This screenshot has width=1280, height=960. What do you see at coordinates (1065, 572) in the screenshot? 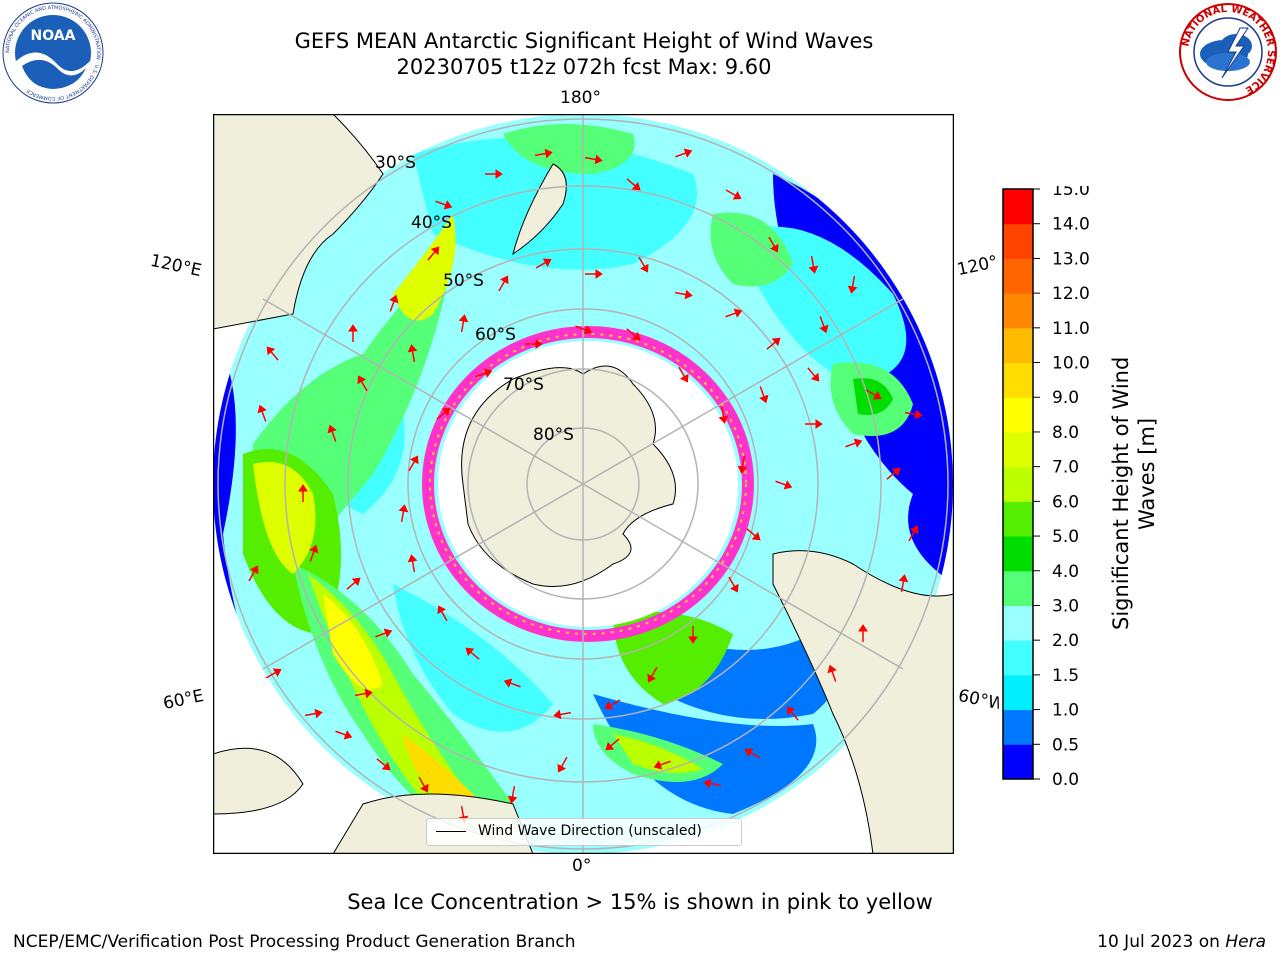
I see `colorbar-tick-label: 4.0` at bounding box center [1065, 572].